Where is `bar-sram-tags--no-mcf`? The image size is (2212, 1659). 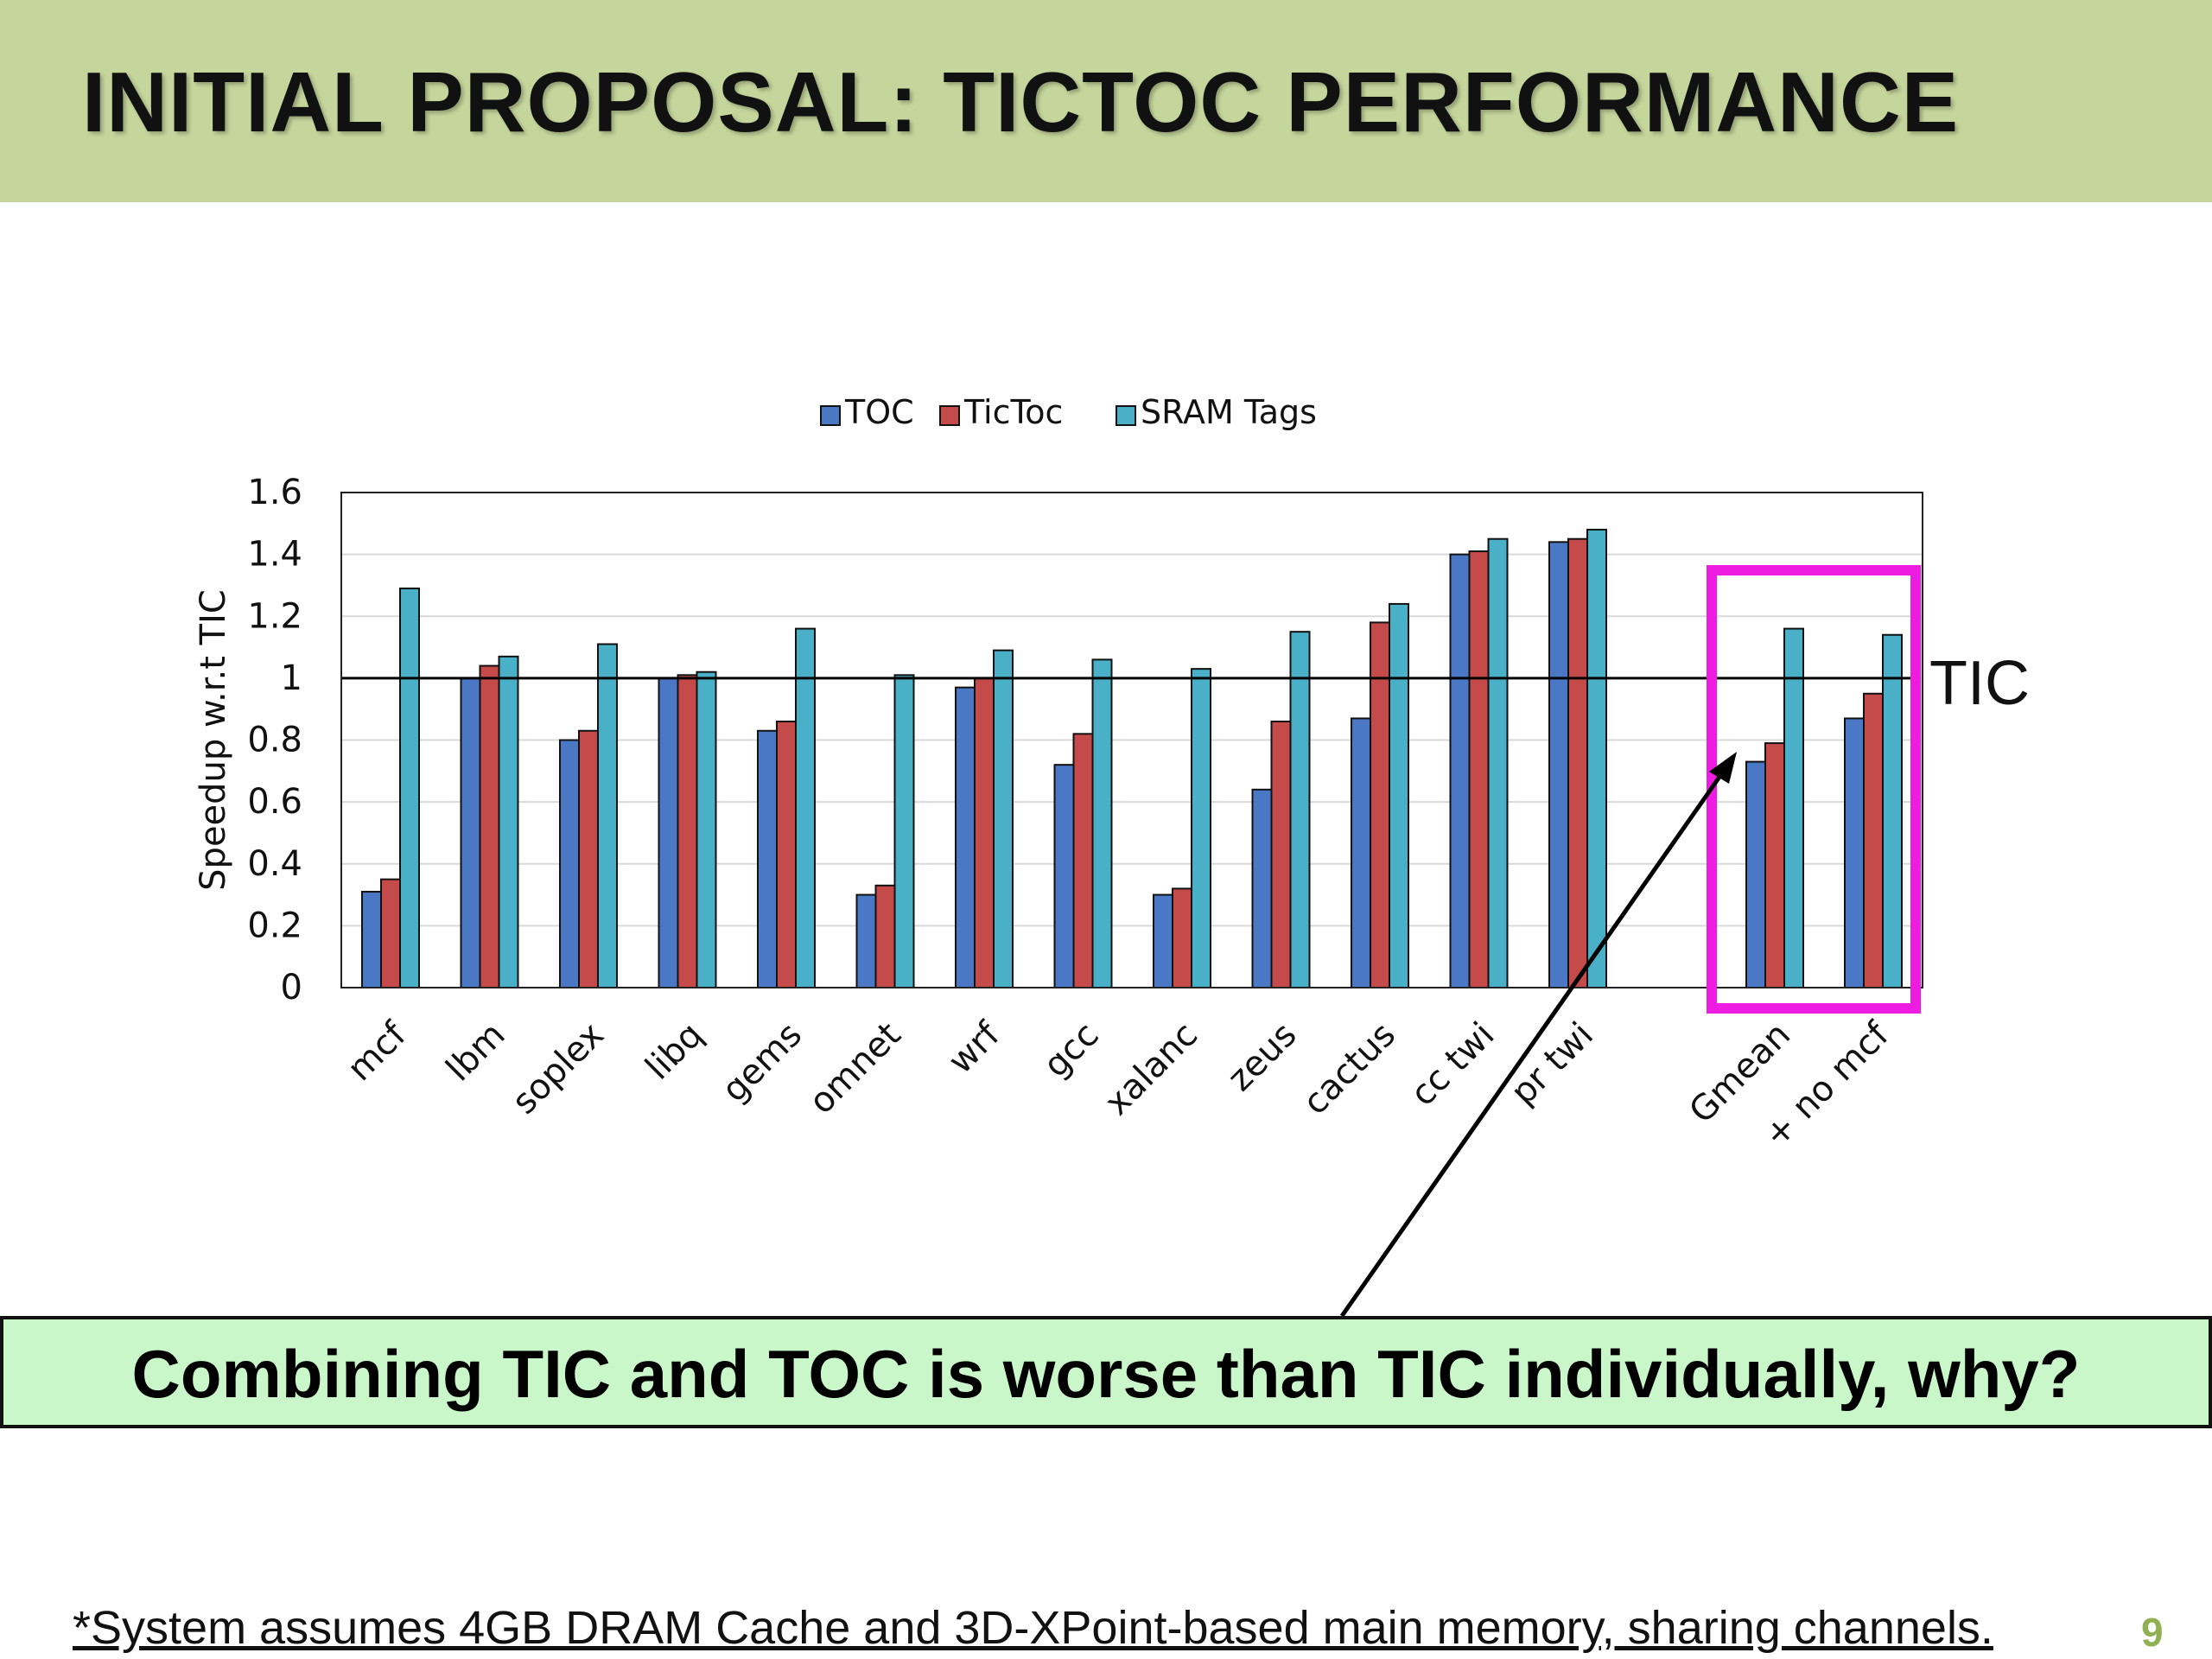
bar-sram-tags--no-mcf is located at coordinates (1892, 810).